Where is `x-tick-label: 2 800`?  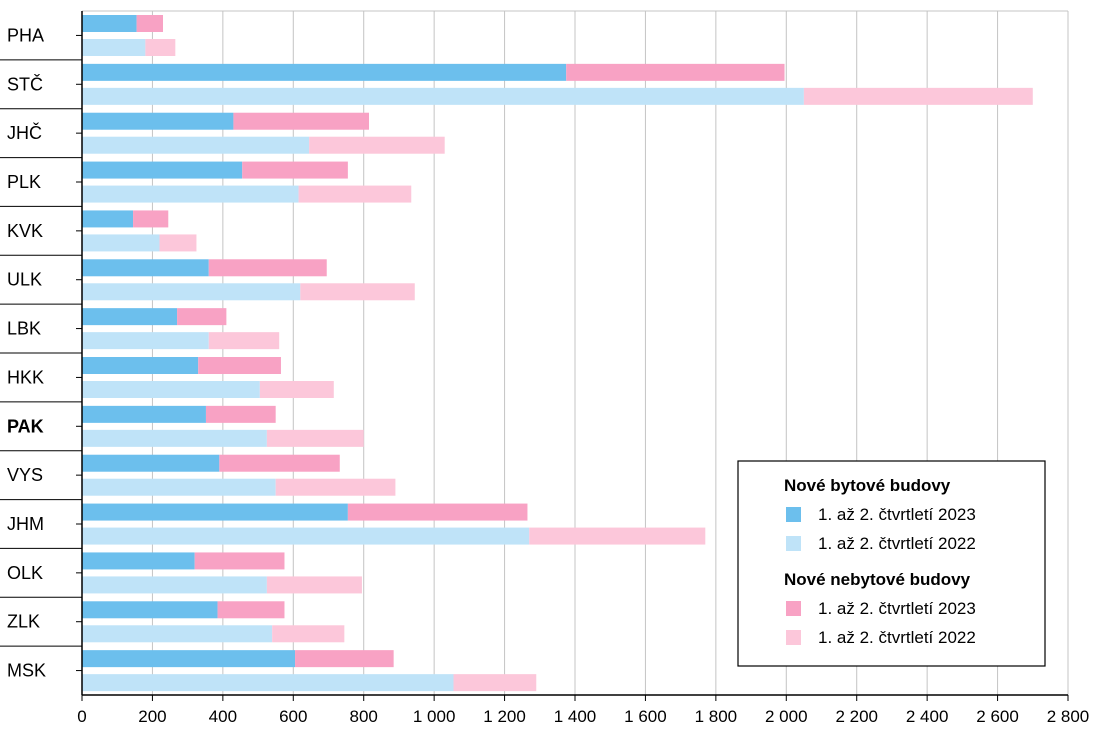
x-tick-label: 2 800 is located at coordinates (1068, 716).